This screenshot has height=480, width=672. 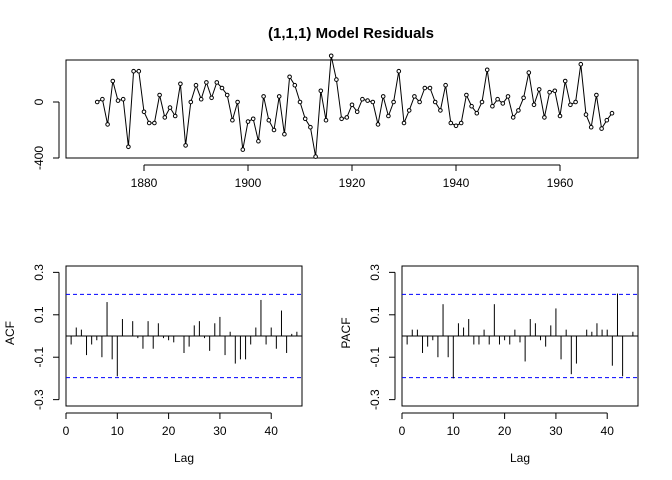 I want to click on pacf-panel: 0 10 20 30 40 -0.3 -0.1 0.1 0.3, so click(x=503, y=351).